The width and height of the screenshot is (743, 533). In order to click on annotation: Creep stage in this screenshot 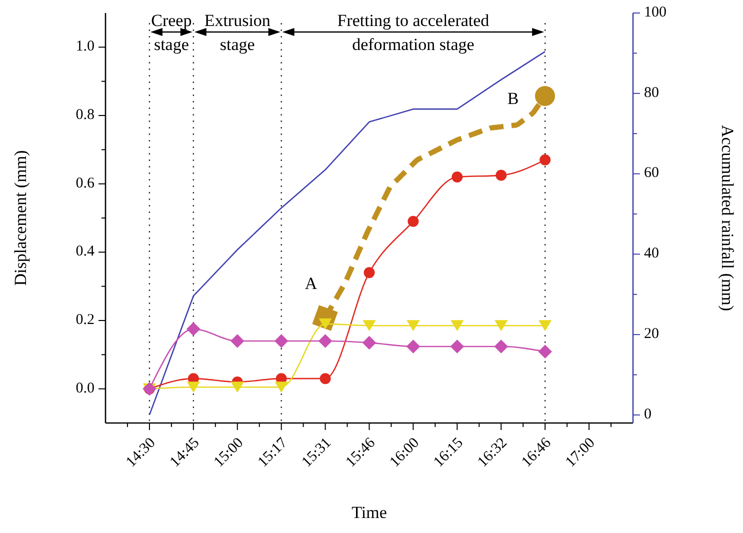, I will do `click(171, 32)`.